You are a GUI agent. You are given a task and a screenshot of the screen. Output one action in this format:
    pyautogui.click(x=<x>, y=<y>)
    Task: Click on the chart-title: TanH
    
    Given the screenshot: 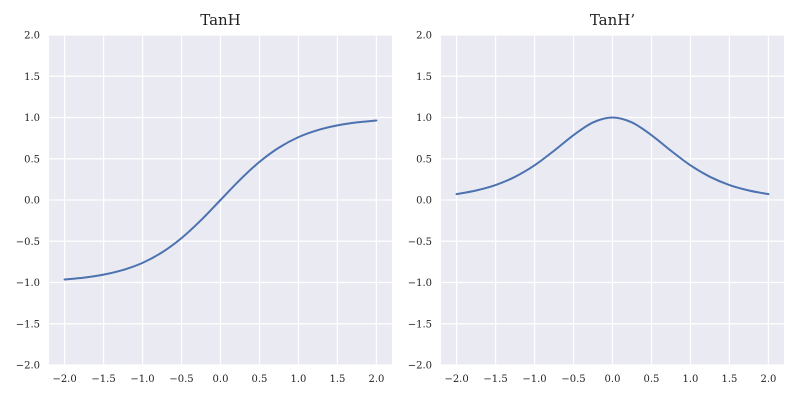 What is the action you would take?
    pyautogui.click(x=220, y=20)
    